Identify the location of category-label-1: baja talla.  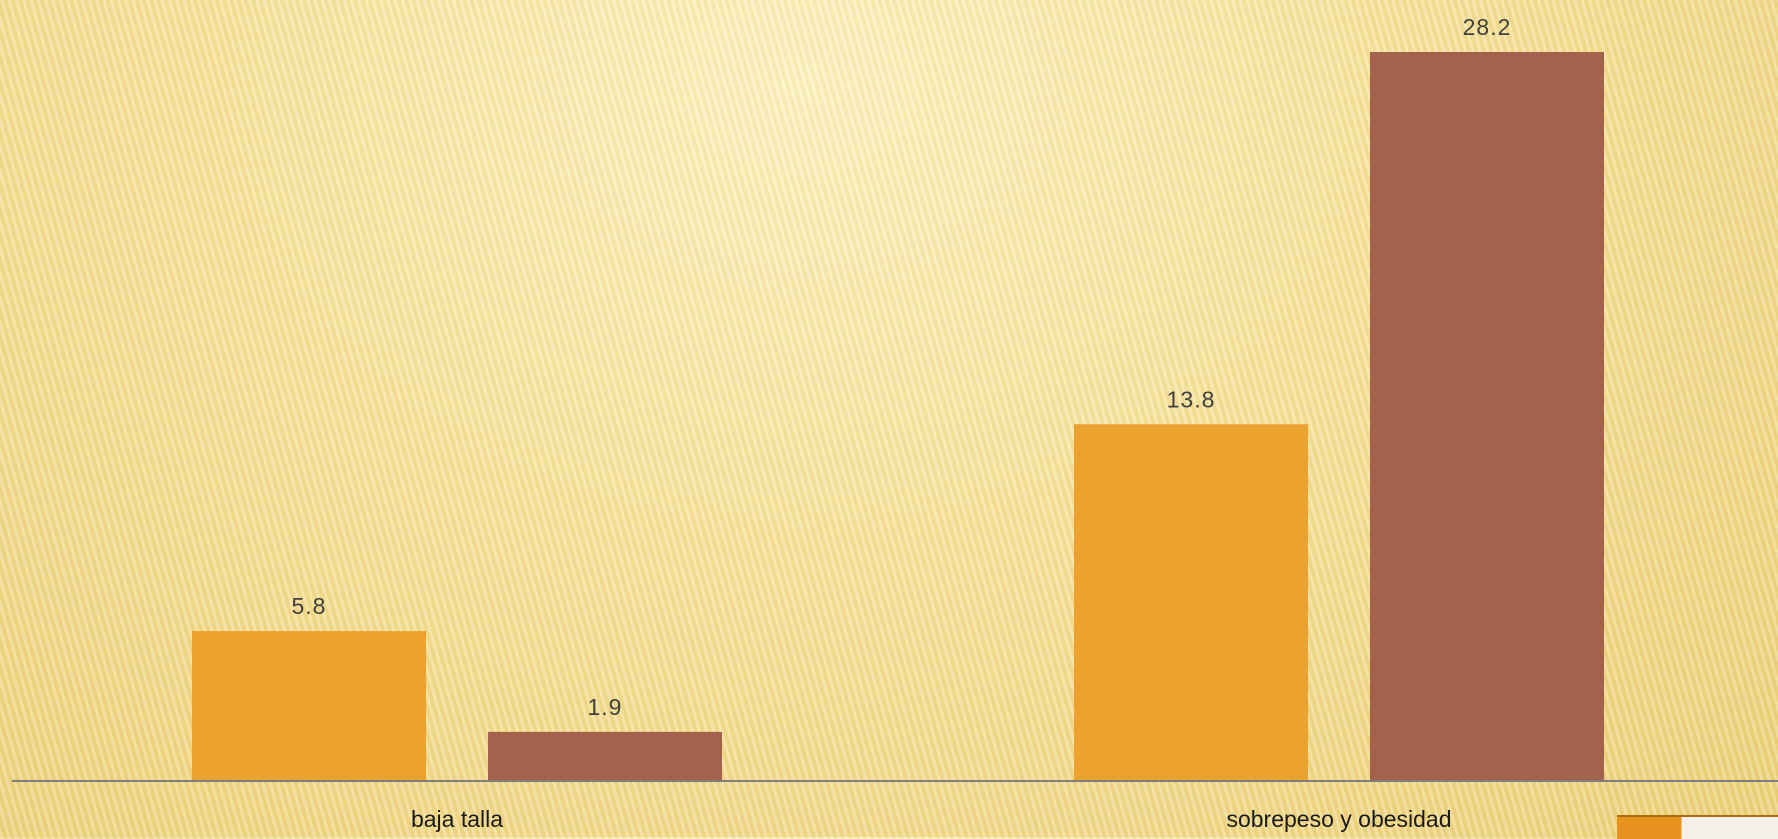
(457, 819).